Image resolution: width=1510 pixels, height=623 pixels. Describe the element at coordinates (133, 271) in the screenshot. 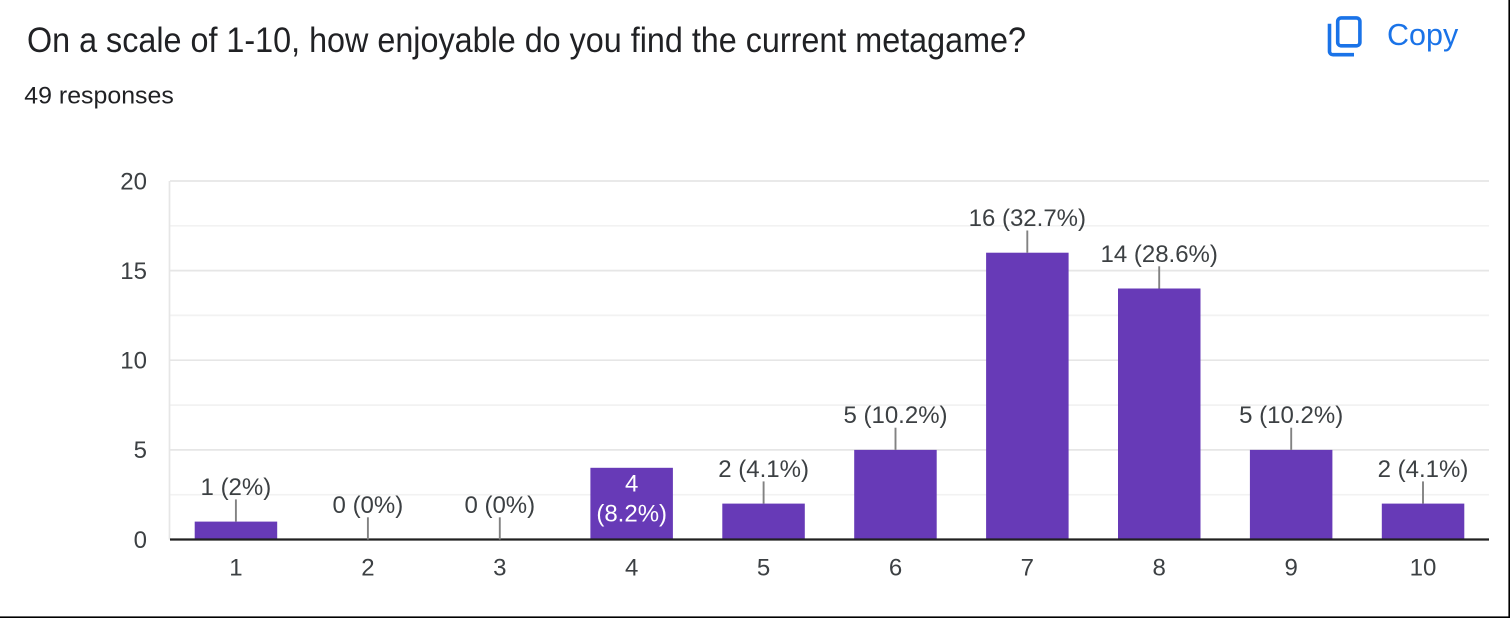

I see `svg-text: 15` at that location.